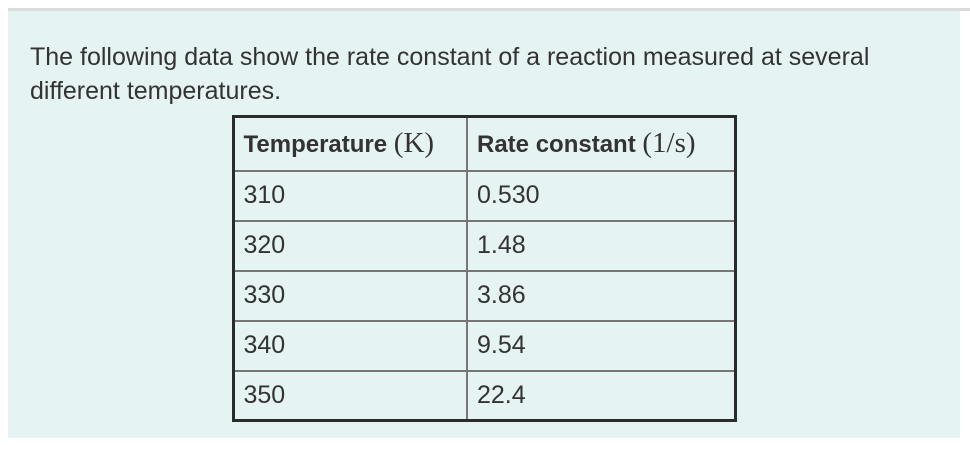 The width and height of the screenshot is (970, 450). I want to click on header-temperature-label: Temperature, so click(315, 145).